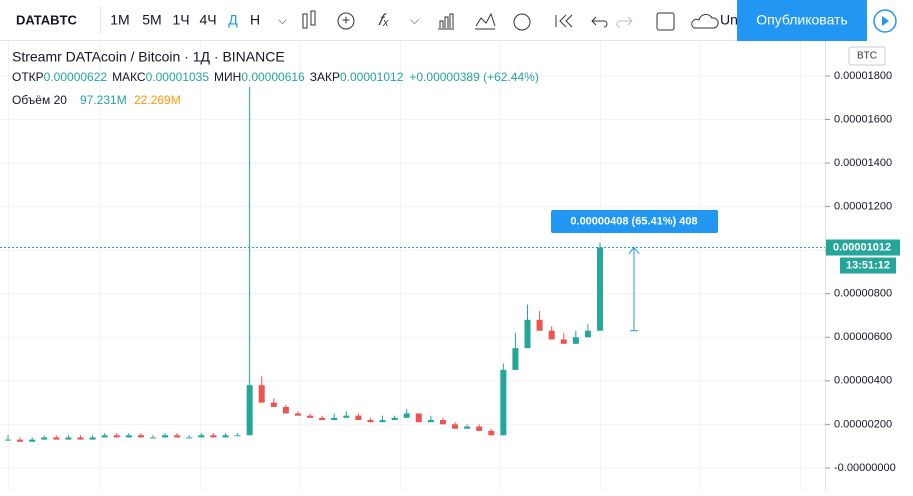 The image size is (913, 496). I want to click on publish-label: Опубликовать, so click(802, 20).